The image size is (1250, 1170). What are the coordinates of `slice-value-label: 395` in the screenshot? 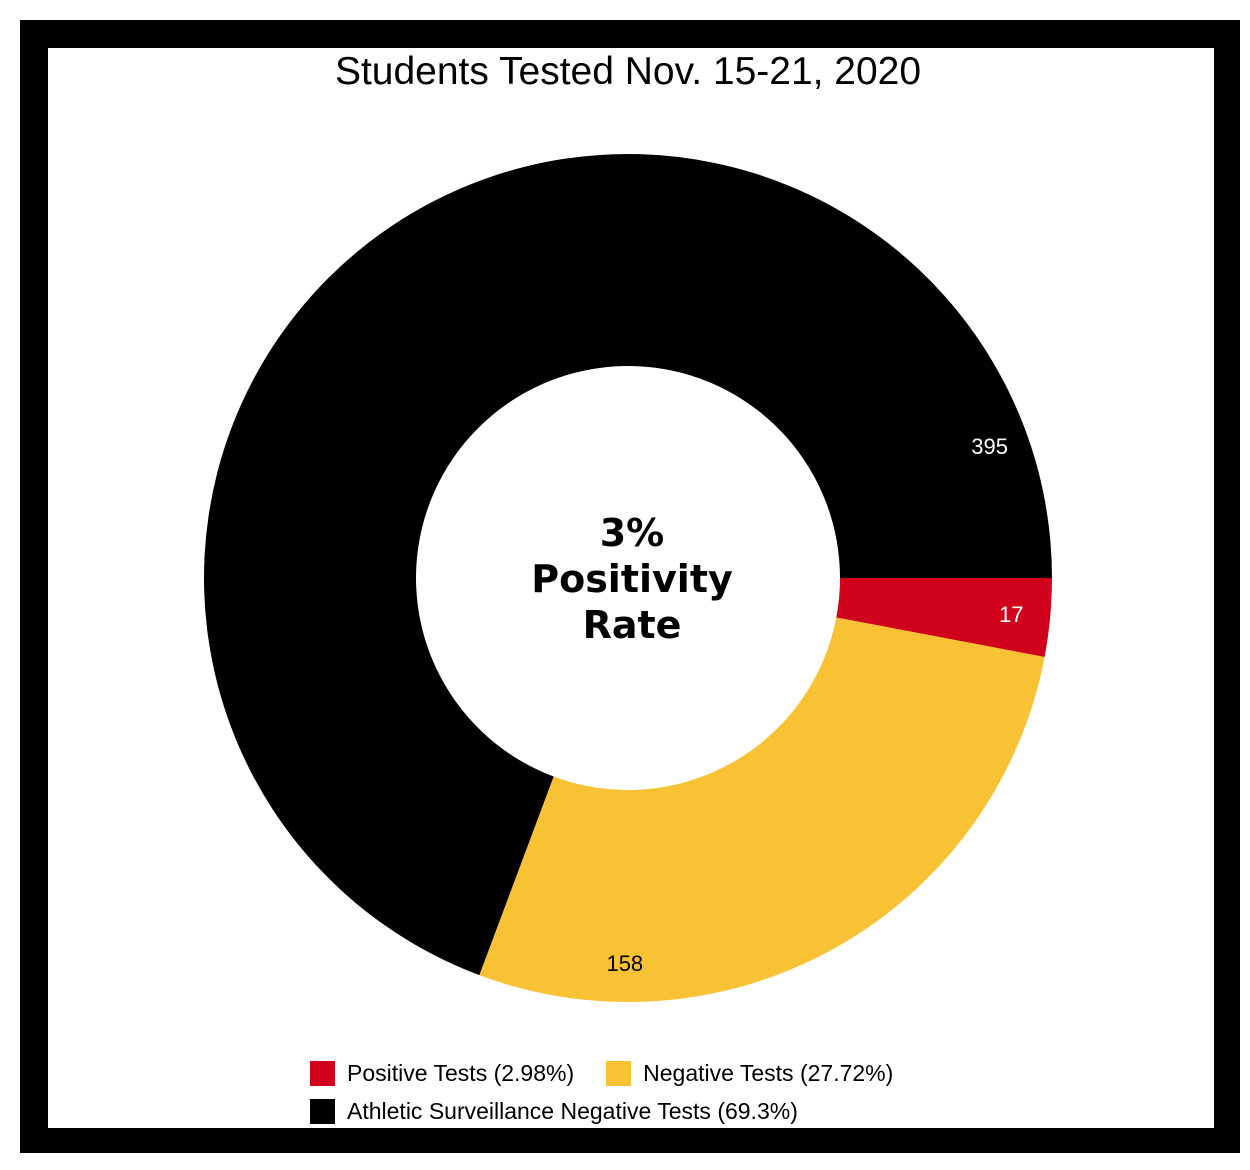 It's located at (989, 446).